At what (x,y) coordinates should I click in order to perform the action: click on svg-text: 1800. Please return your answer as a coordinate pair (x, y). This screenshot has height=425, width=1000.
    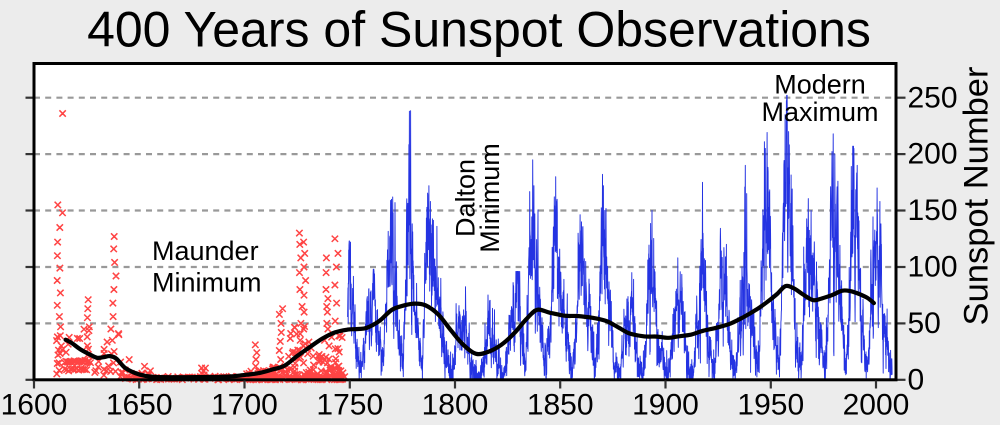
    Looking at the image, I should click on (455, 404).